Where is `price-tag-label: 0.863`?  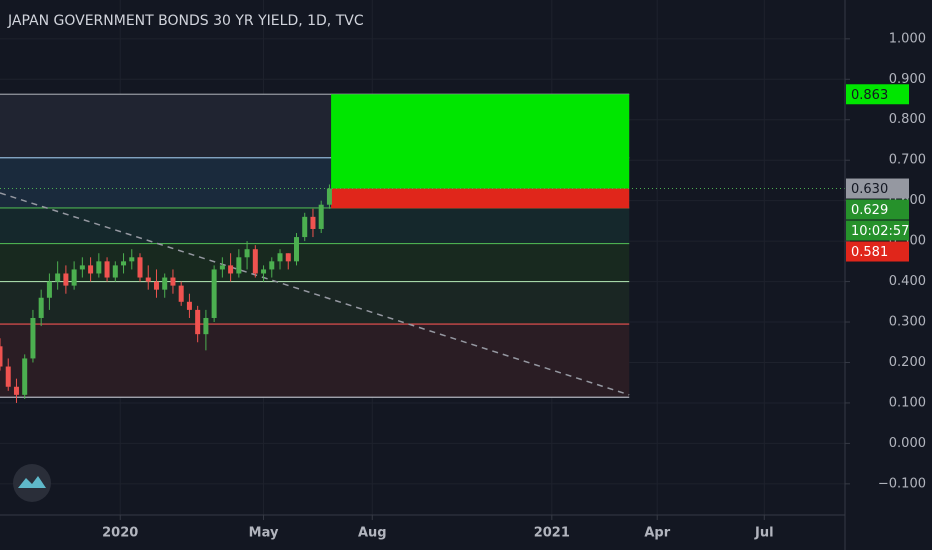 price-tag-label: 0.863 is located at coordinates (869, 95).